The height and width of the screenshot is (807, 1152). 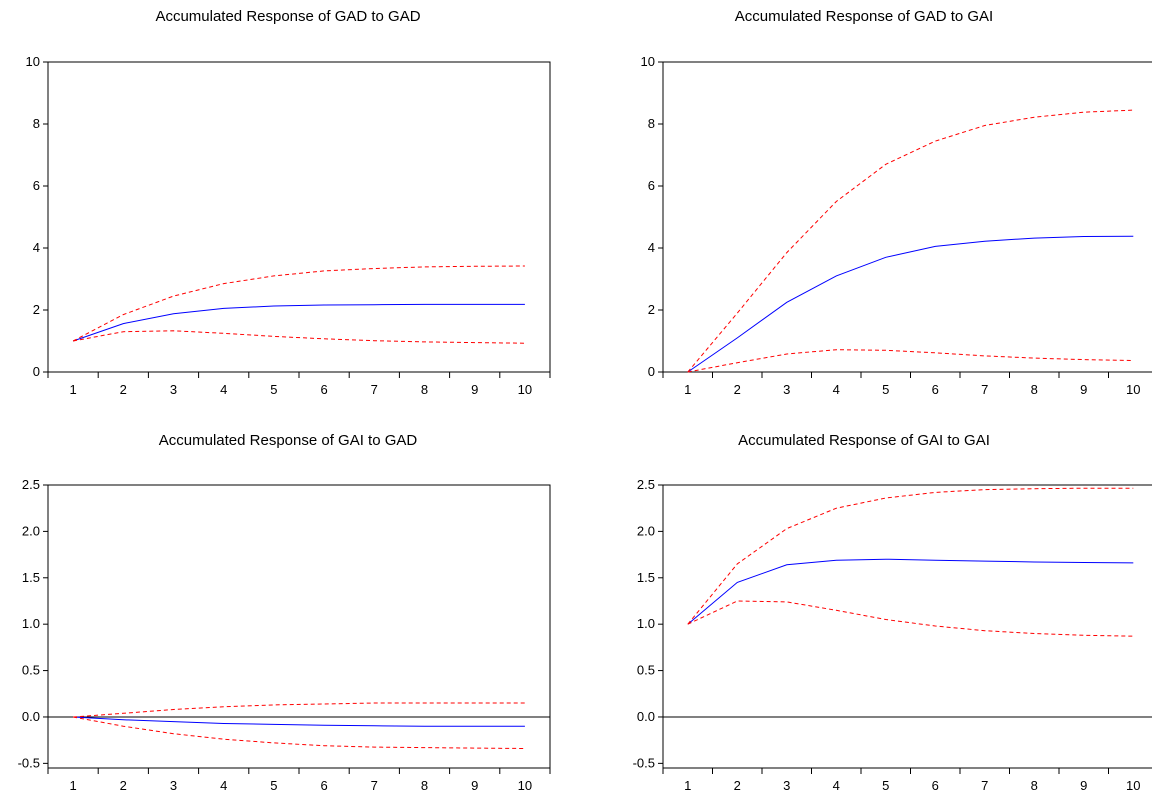 I want to click on chart-title: Accumulated Response of GAI to GAI, so click(x=864, y=440).